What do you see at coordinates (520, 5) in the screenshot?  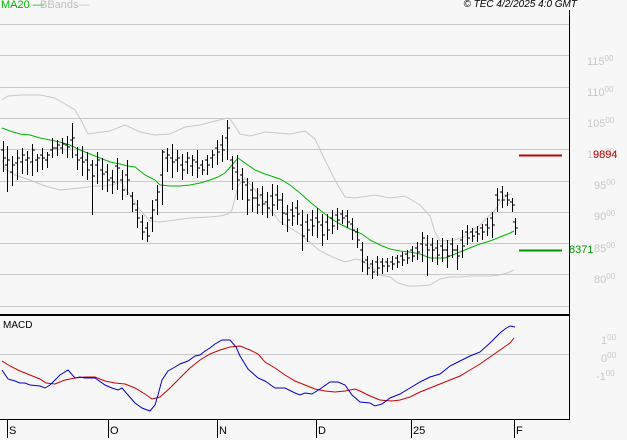 I see `copyright-timestamp: © TEC 4/2/2025 4:0 GMT` at bounding box center [520, 5].